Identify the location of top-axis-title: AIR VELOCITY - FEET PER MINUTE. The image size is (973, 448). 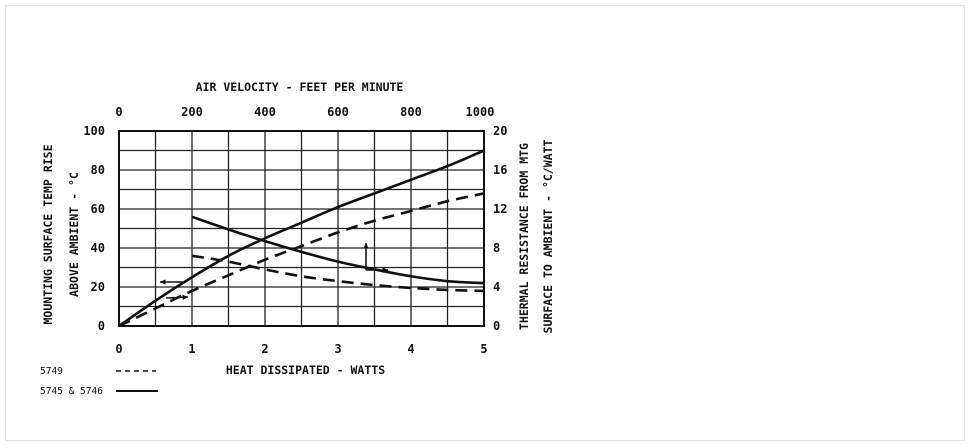
(300, 87).